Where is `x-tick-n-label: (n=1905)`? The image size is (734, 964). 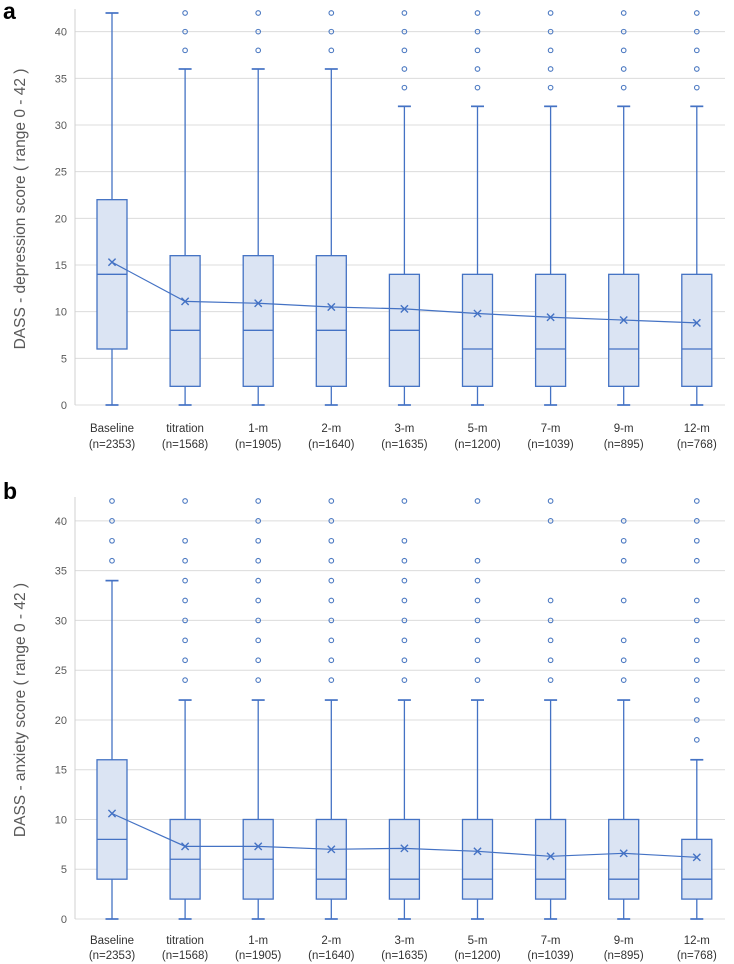
x-tick-n-label: (n=1905) is located at coordinates (258, 445).